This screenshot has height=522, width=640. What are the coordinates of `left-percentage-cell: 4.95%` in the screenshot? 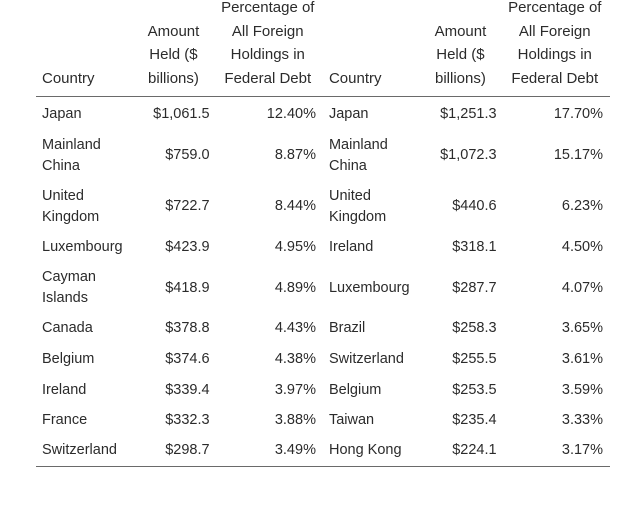 It's located at (295, 246).